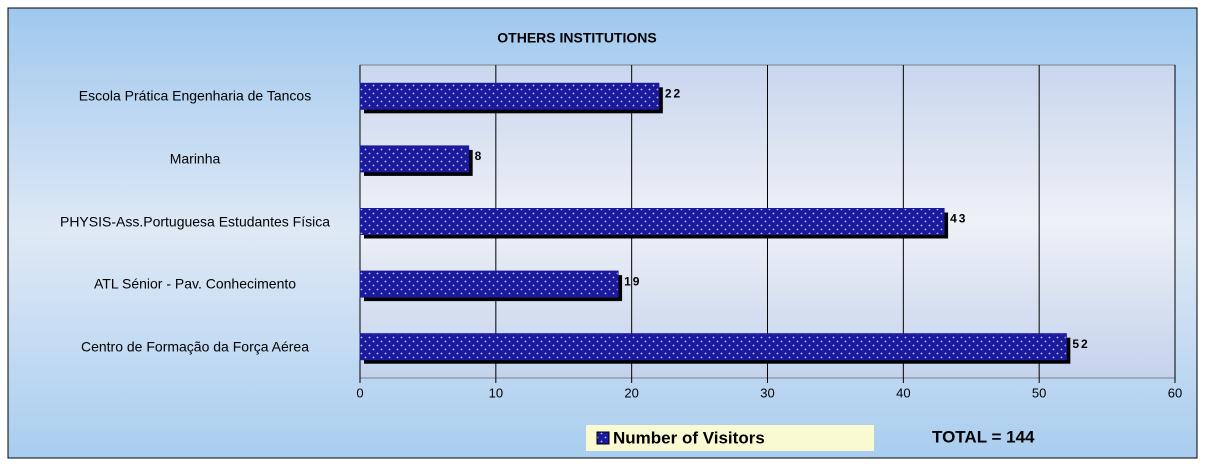 The width and height of the screenshot is (1207, 464). What do you see at coordinates (689, 437) in the screenshot?
I see `legend-label: Number of Visitors` at bounding box center [689, 437].